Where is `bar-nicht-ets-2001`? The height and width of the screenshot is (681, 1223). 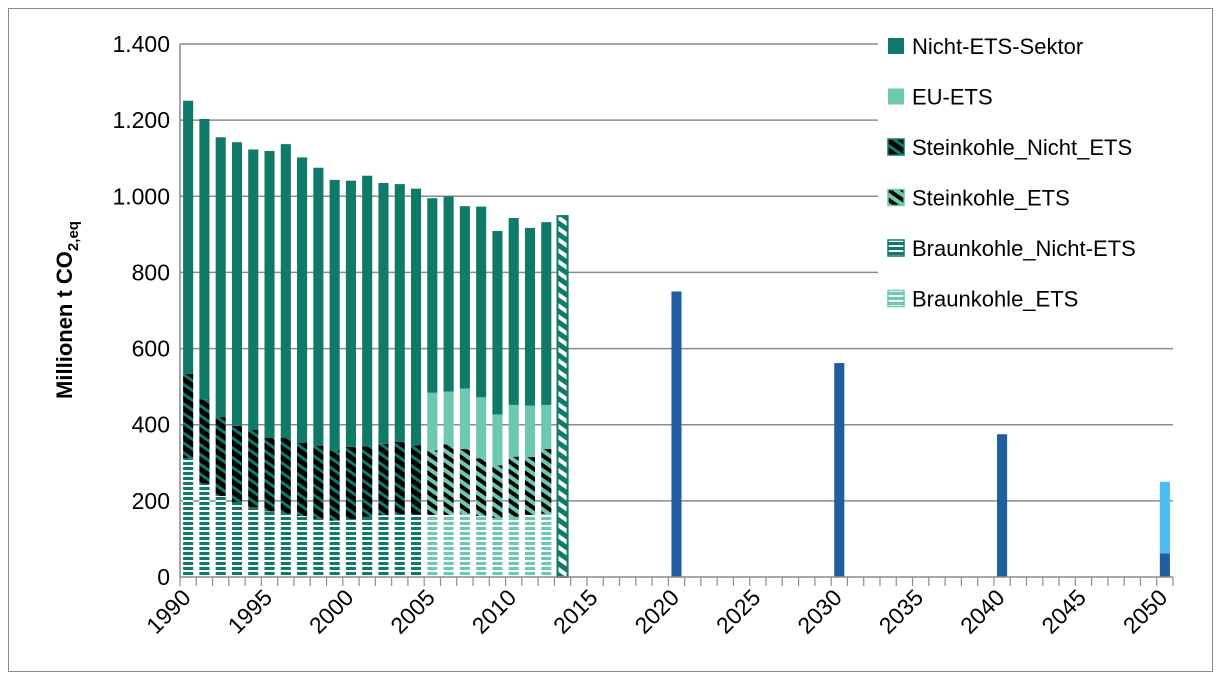
bar-nicht-ets-2001 is located at coordinates (367, 311).